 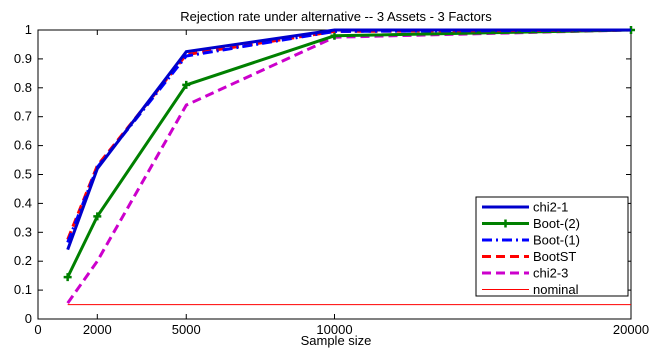 I want to click on y-tick-label: 0.5, so click(x=23, y=174).